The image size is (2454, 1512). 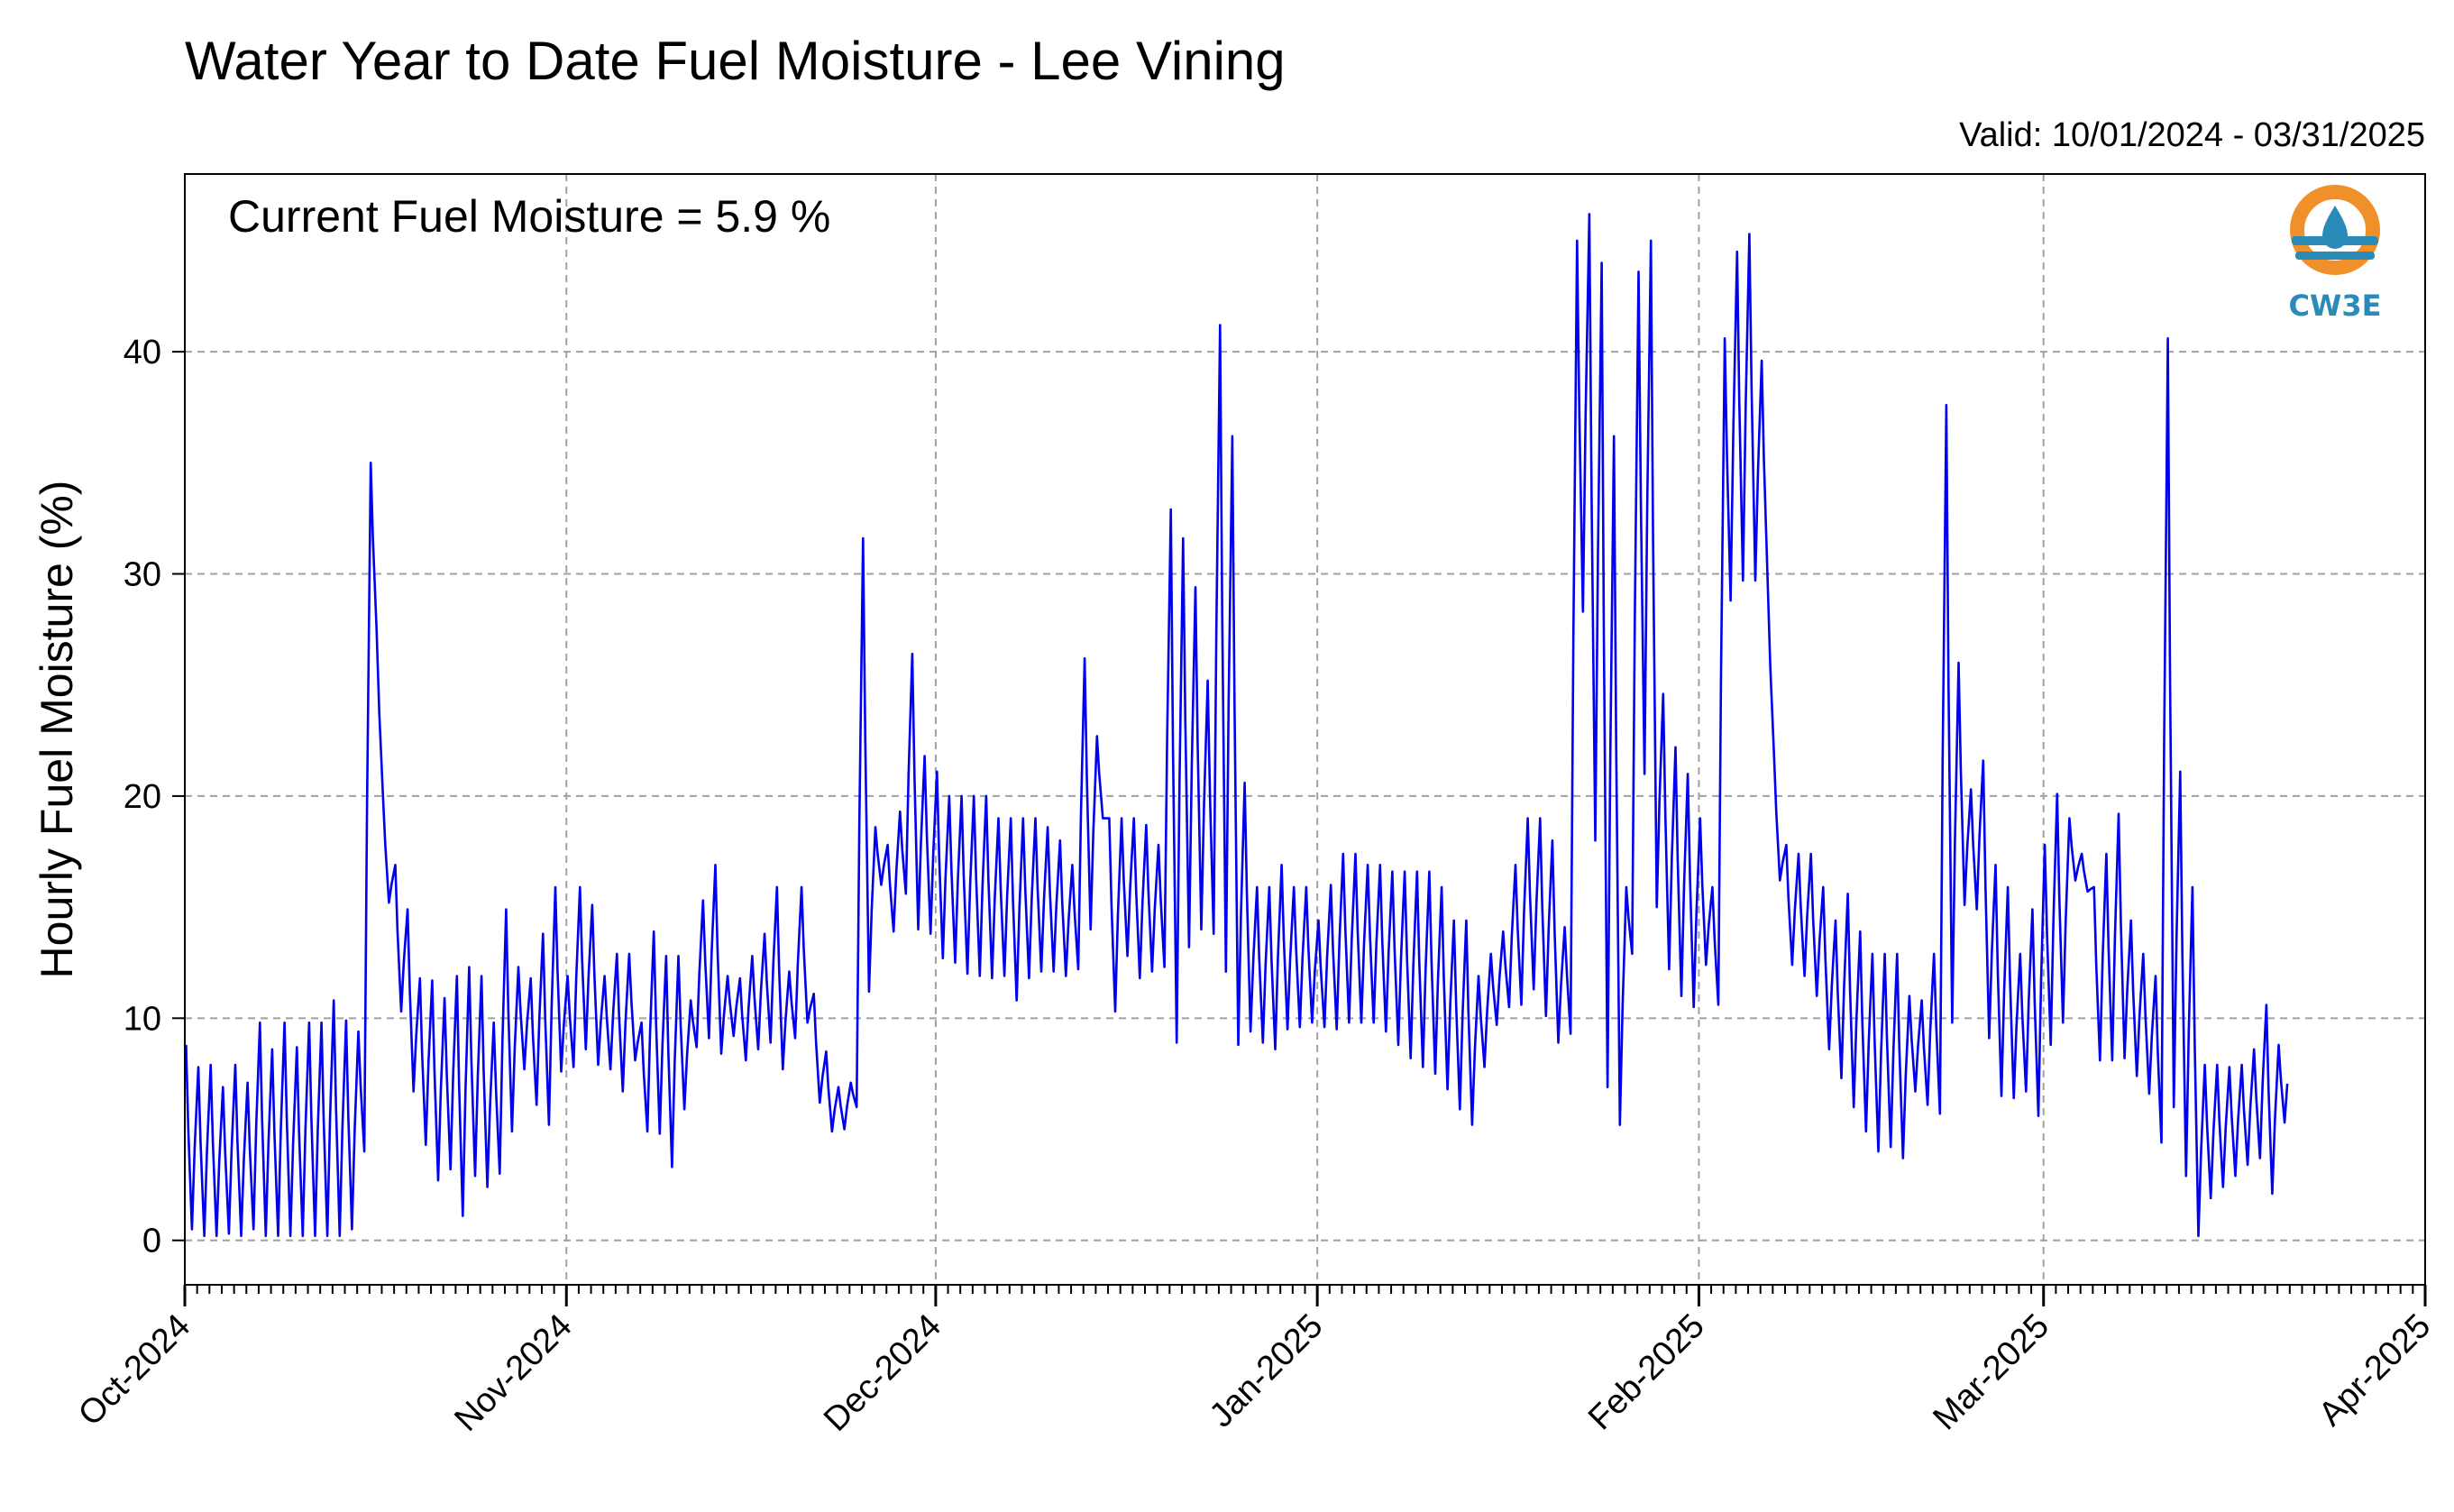 What do you see at coordinates (529, 217) in the screenshot?
I see `current-fuel-moisture-annotation: Current Fuel Moisture = 5.9 %` at bounding box center [529, 217].